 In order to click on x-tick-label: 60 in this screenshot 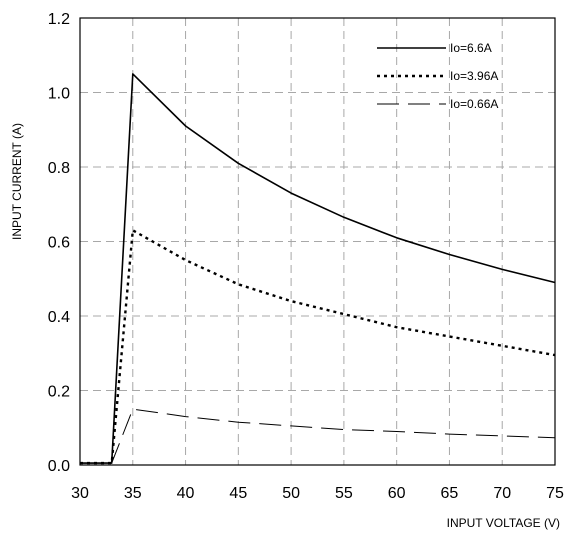, I will do `click(397, 493)`.